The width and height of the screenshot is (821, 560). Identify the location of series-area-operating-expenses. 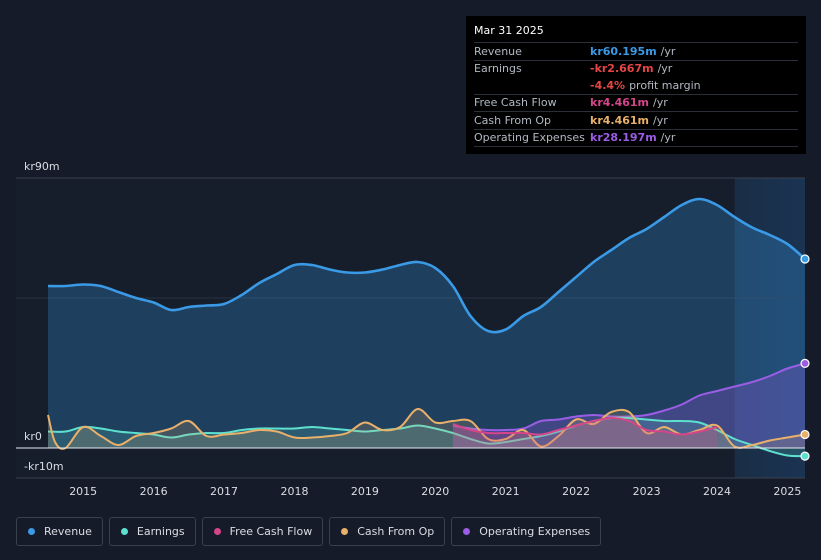
(628, 405).